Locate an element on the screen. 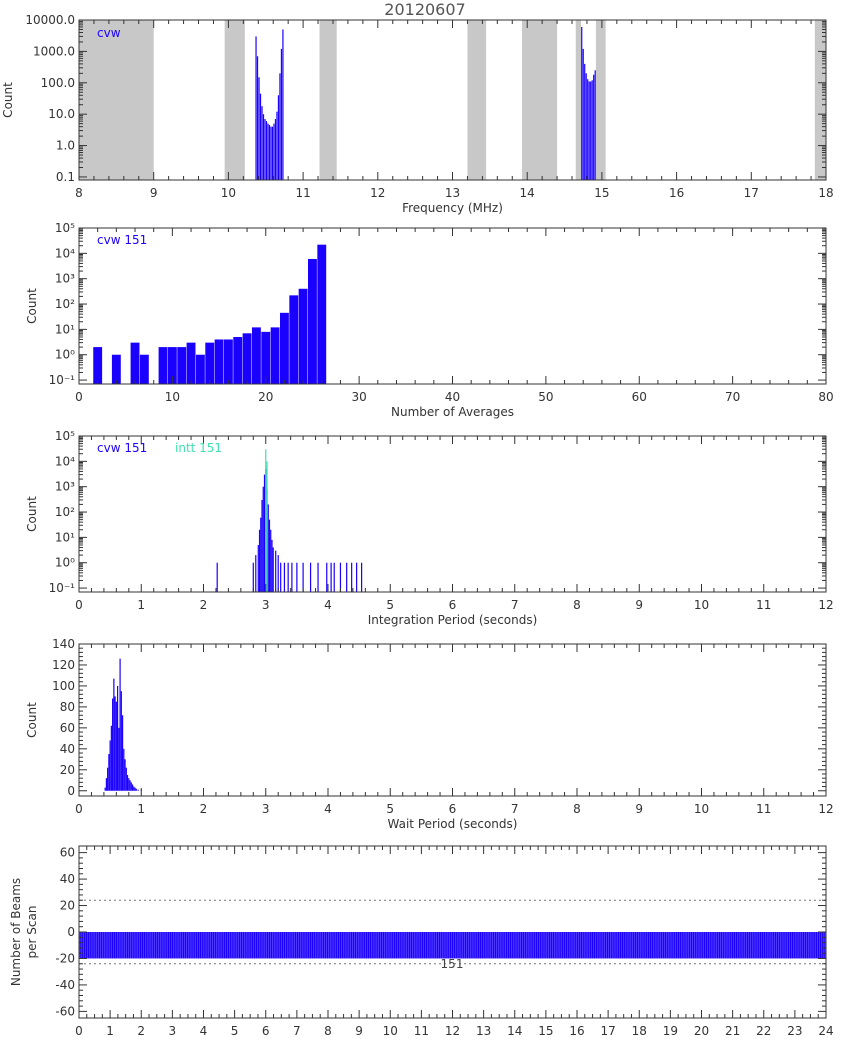 The width and height of the screenshot is (850, 1038). plot-wait-x-tick-label: 10 is located at coordinates (701, 809).